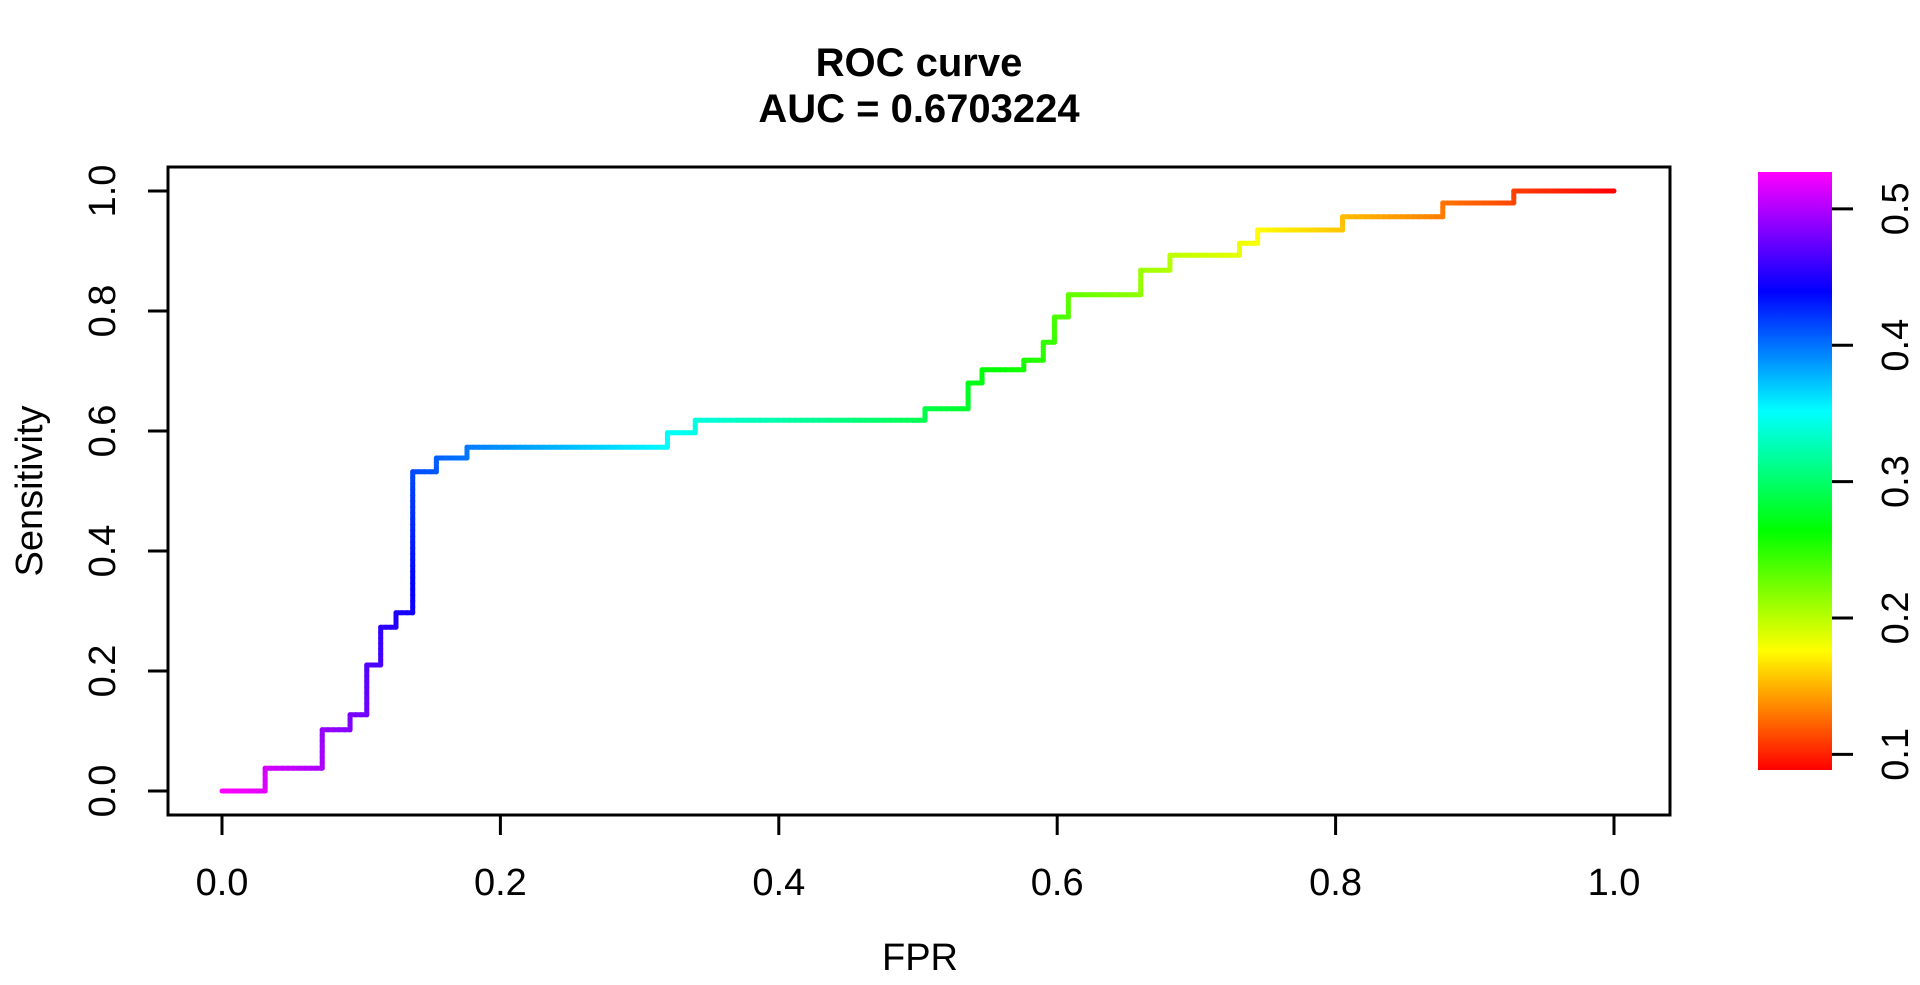 This screenshot has width=1920, height=985. What do you see at coordinates (103, 431) in the screenshot?
I see `y-tick-label: 0.6` at bounding box center [103, 431].